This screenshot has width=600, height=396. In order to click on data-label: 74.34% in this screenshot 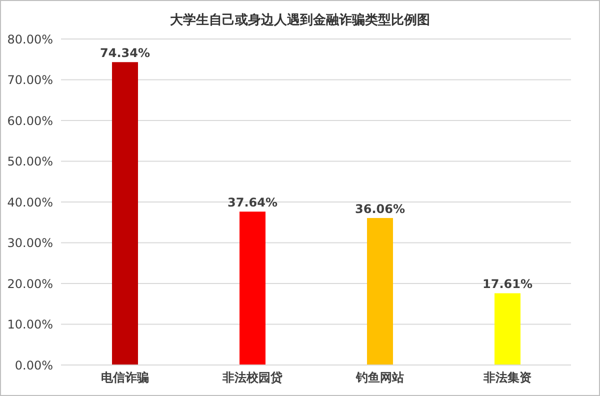, I will do `click(125, 53)`.